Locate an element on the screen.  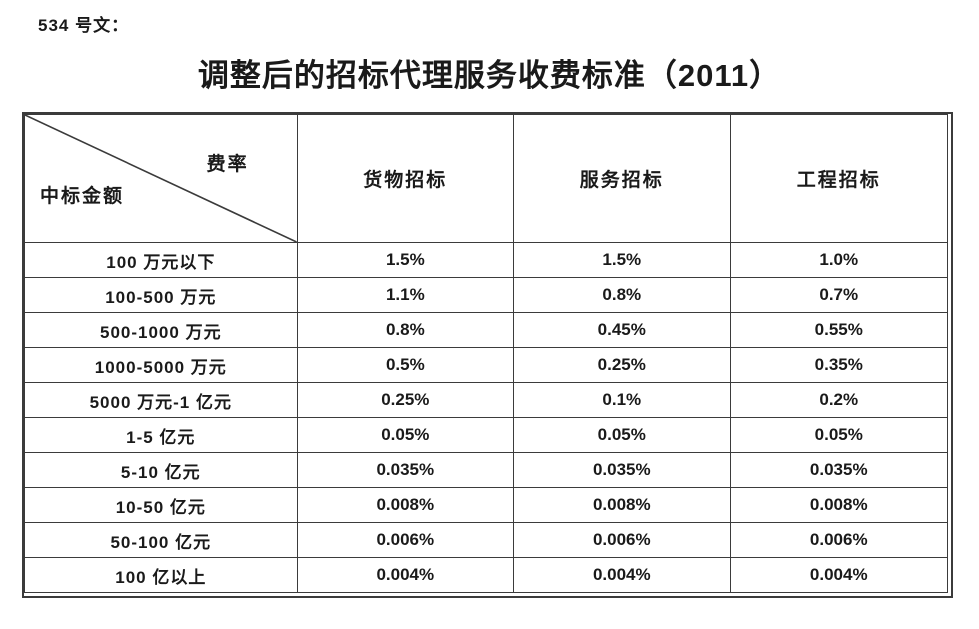
table-row: 1-5 亿元 0.05% 0.05% 0.05% is located at coordinates (486, 435).